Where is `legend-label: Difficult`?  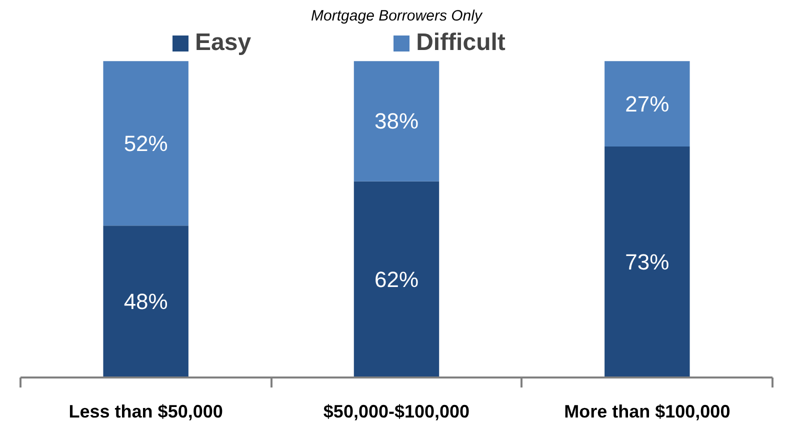
legend-label: Difficult is located at coordinates (461, 43).